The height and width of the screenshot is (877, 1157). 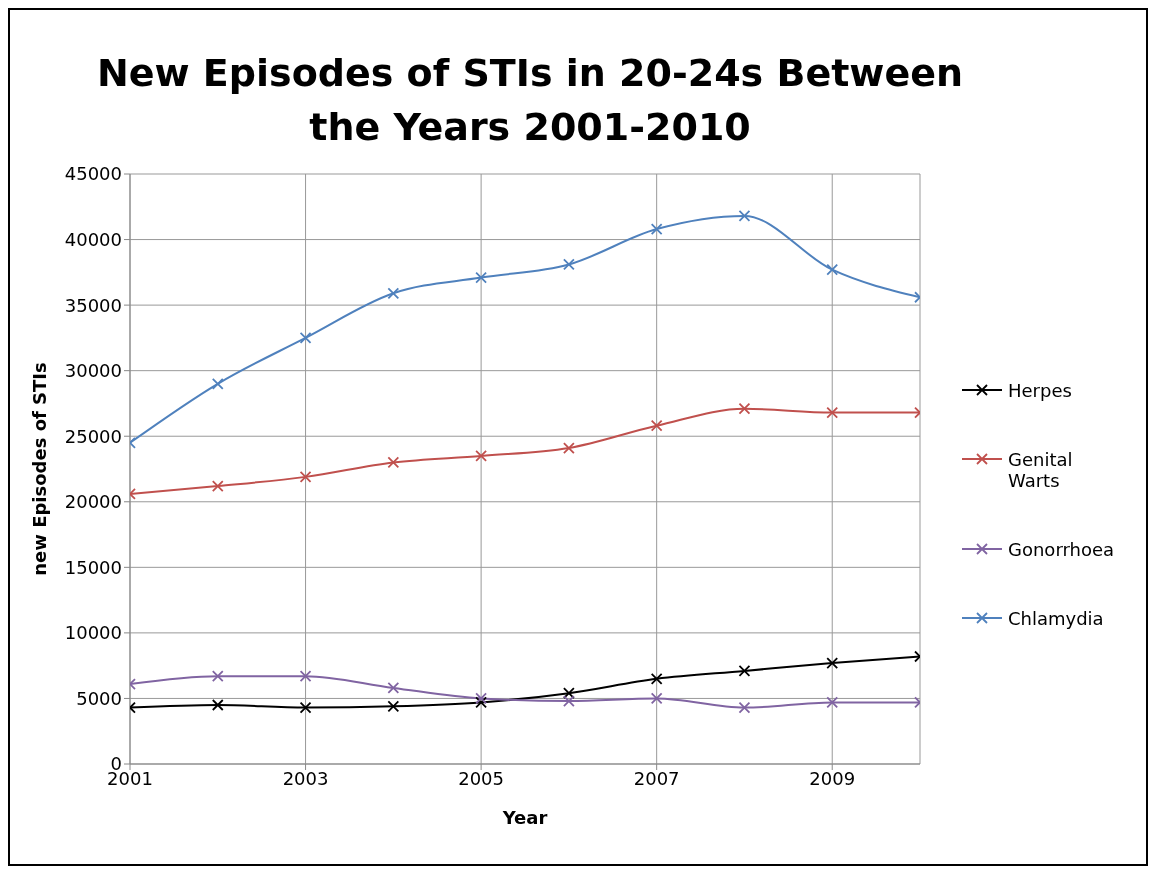 I want to click on x-tick-label: 2003, so click(x=305, y=778).